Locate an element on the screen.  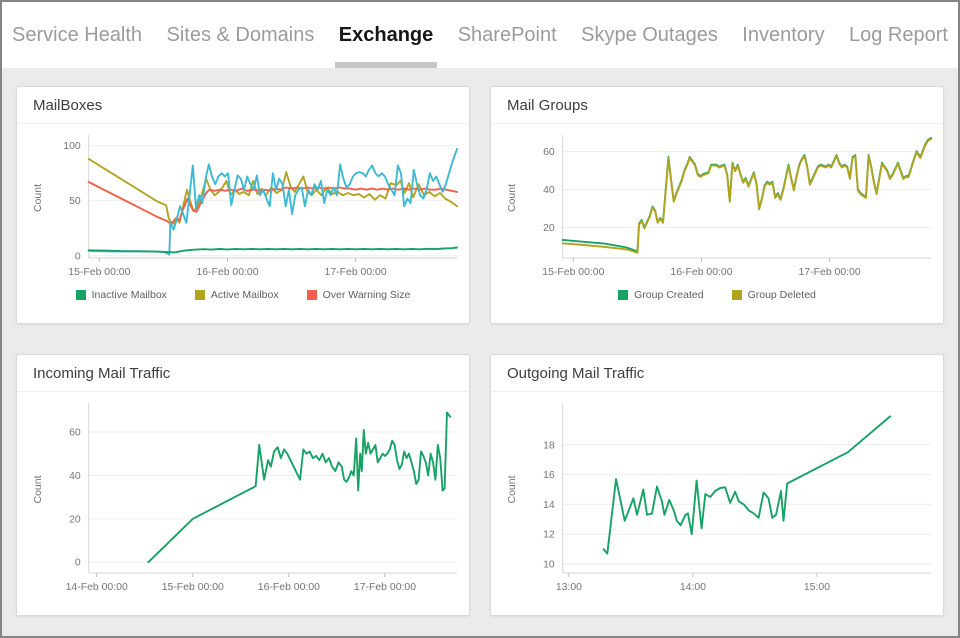
tab-inventory: Inventory is located at coordinates (783, 35).